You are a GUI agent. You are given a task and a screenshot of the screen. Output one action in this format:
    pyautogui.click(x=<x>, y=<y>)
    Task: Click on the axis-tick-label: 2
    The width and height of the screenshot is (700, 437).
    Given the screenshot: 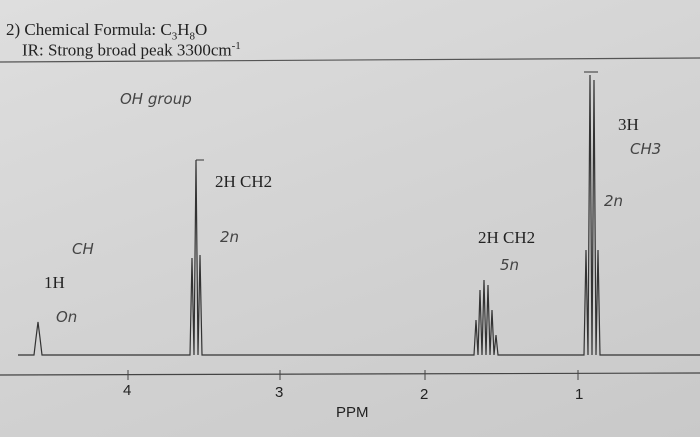 What is the action you would take?
    pyautogui.click(x=424, y=394)
    